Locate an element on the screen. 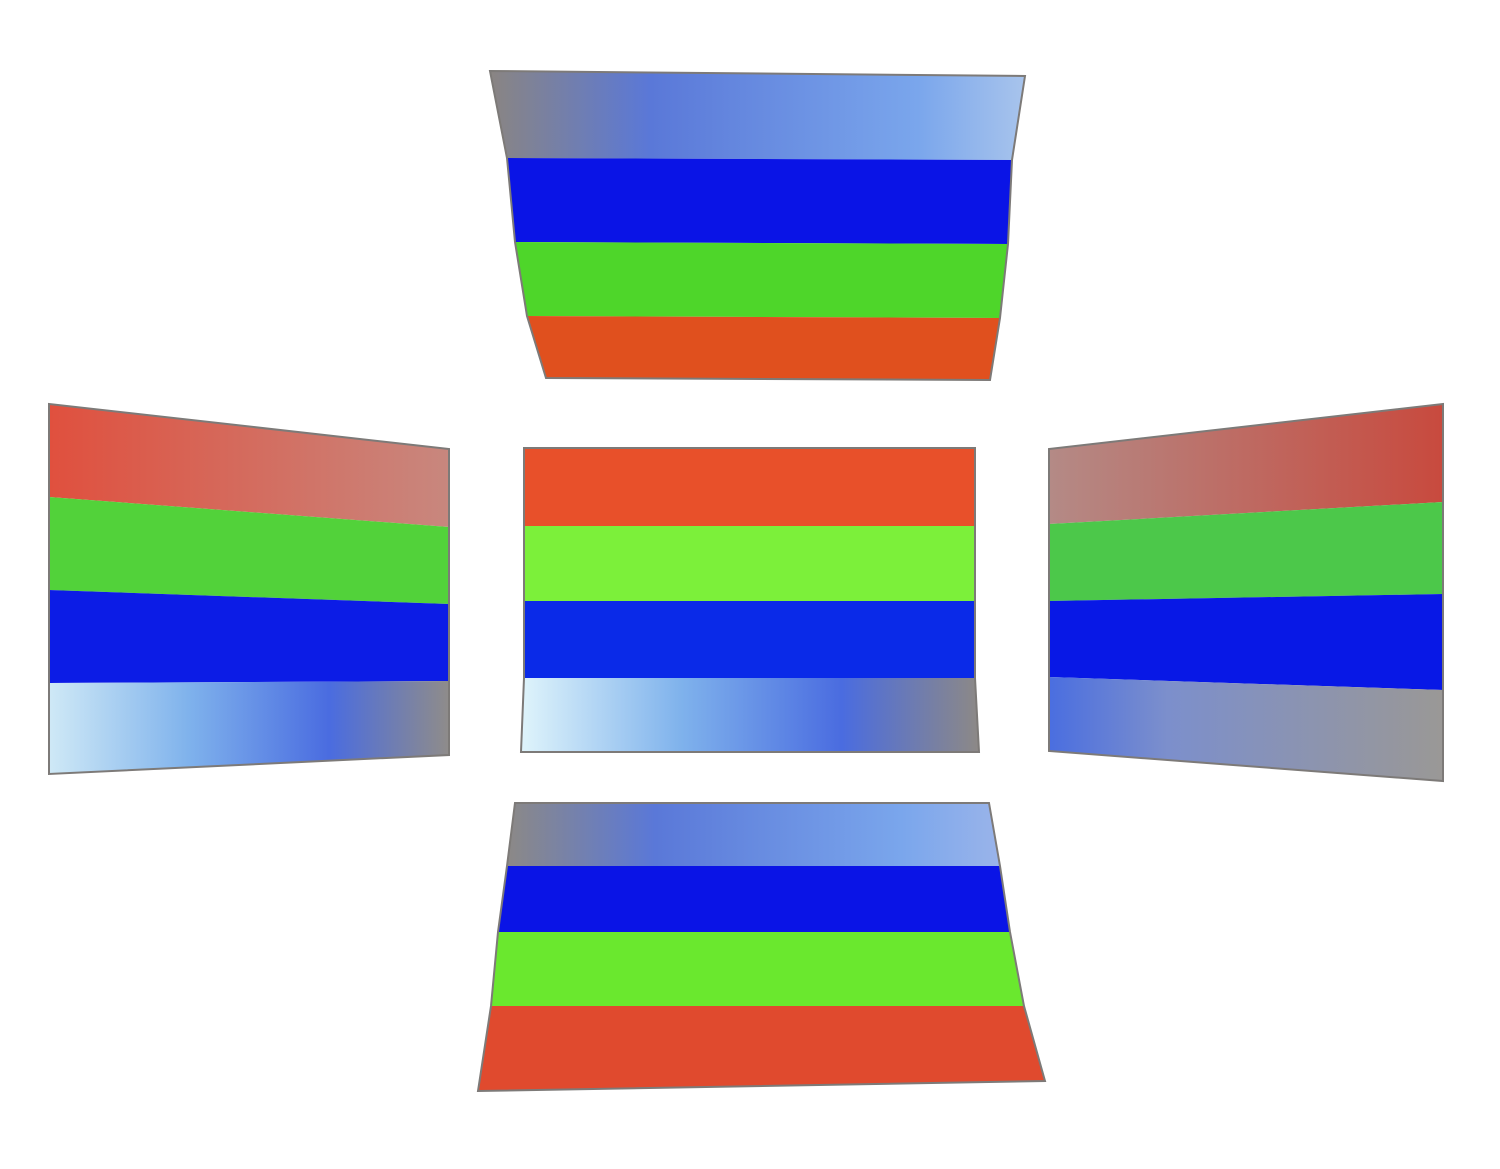 Image resolution: width=1500 pixels, height=1169 pixels. center-panel is located at coordinates (750, 600).